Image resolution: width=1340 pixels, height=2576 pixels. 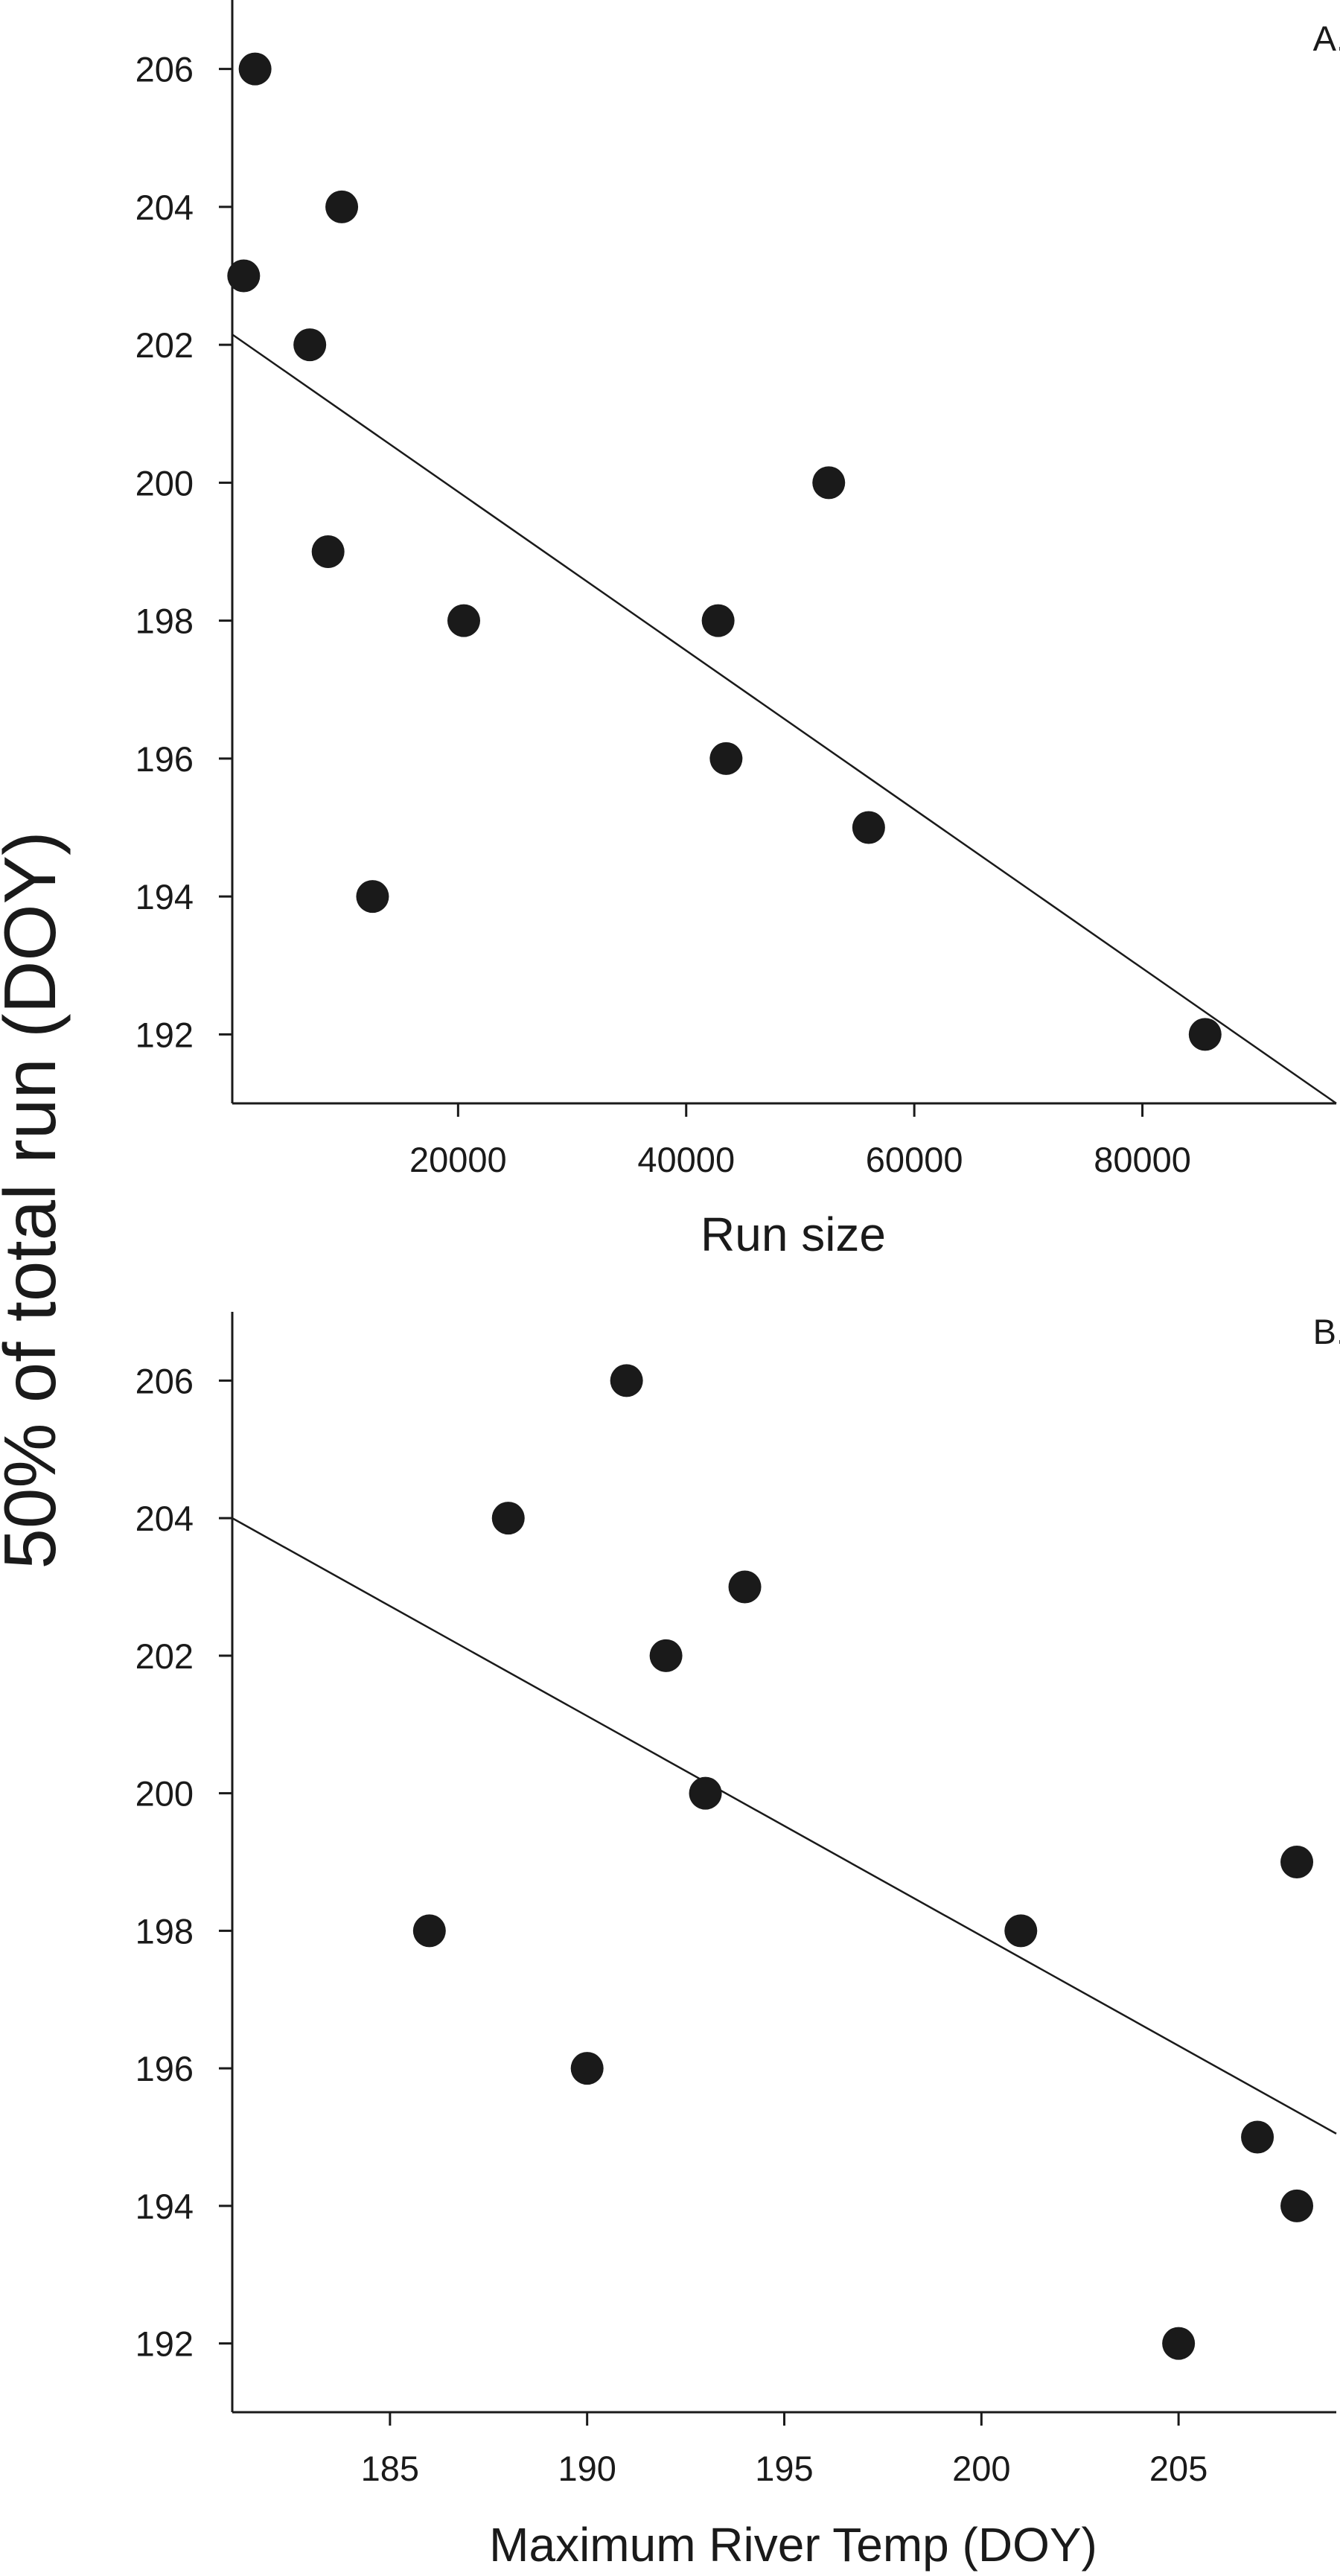 I want to click on x-tick-label: 200, so click(x=981, y=2468).